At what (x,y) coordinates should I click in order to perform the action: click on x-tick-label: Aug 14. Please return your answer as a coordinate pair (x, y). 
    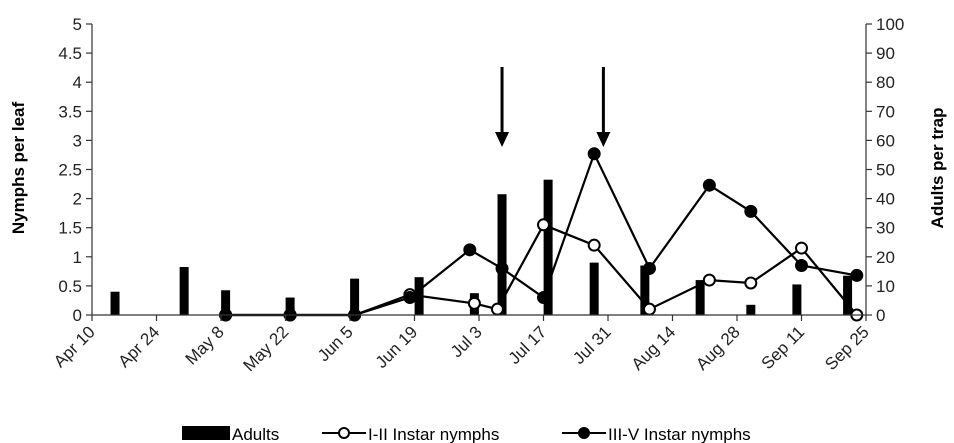
    Looking at the image, I should click on (654, 348).